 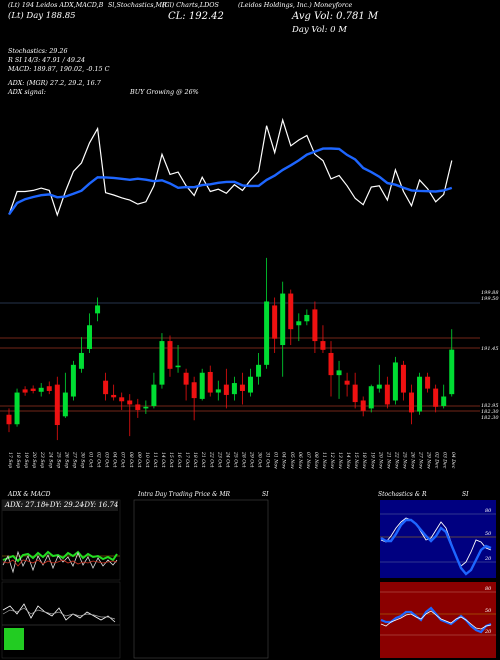 I want to click on si-axis-50: 50, so click(x=488, y=611).